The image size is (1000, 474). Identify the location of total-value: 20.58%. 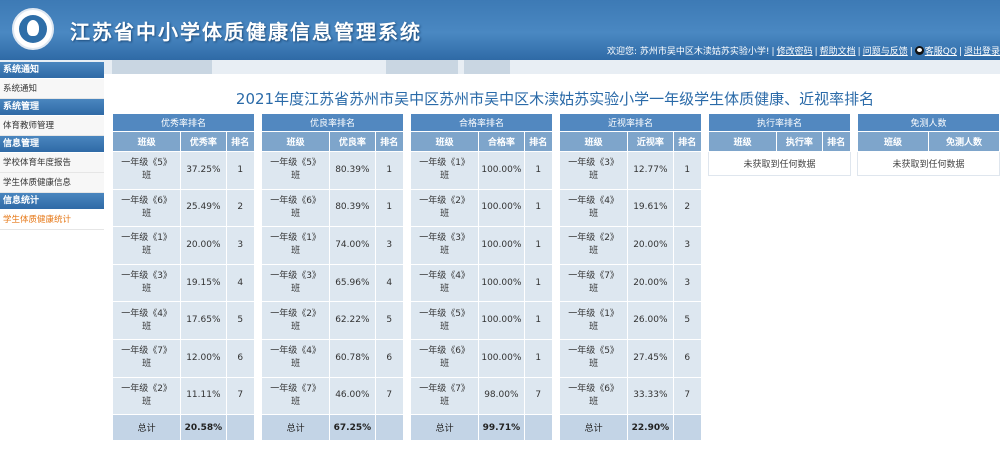
(203, 428).